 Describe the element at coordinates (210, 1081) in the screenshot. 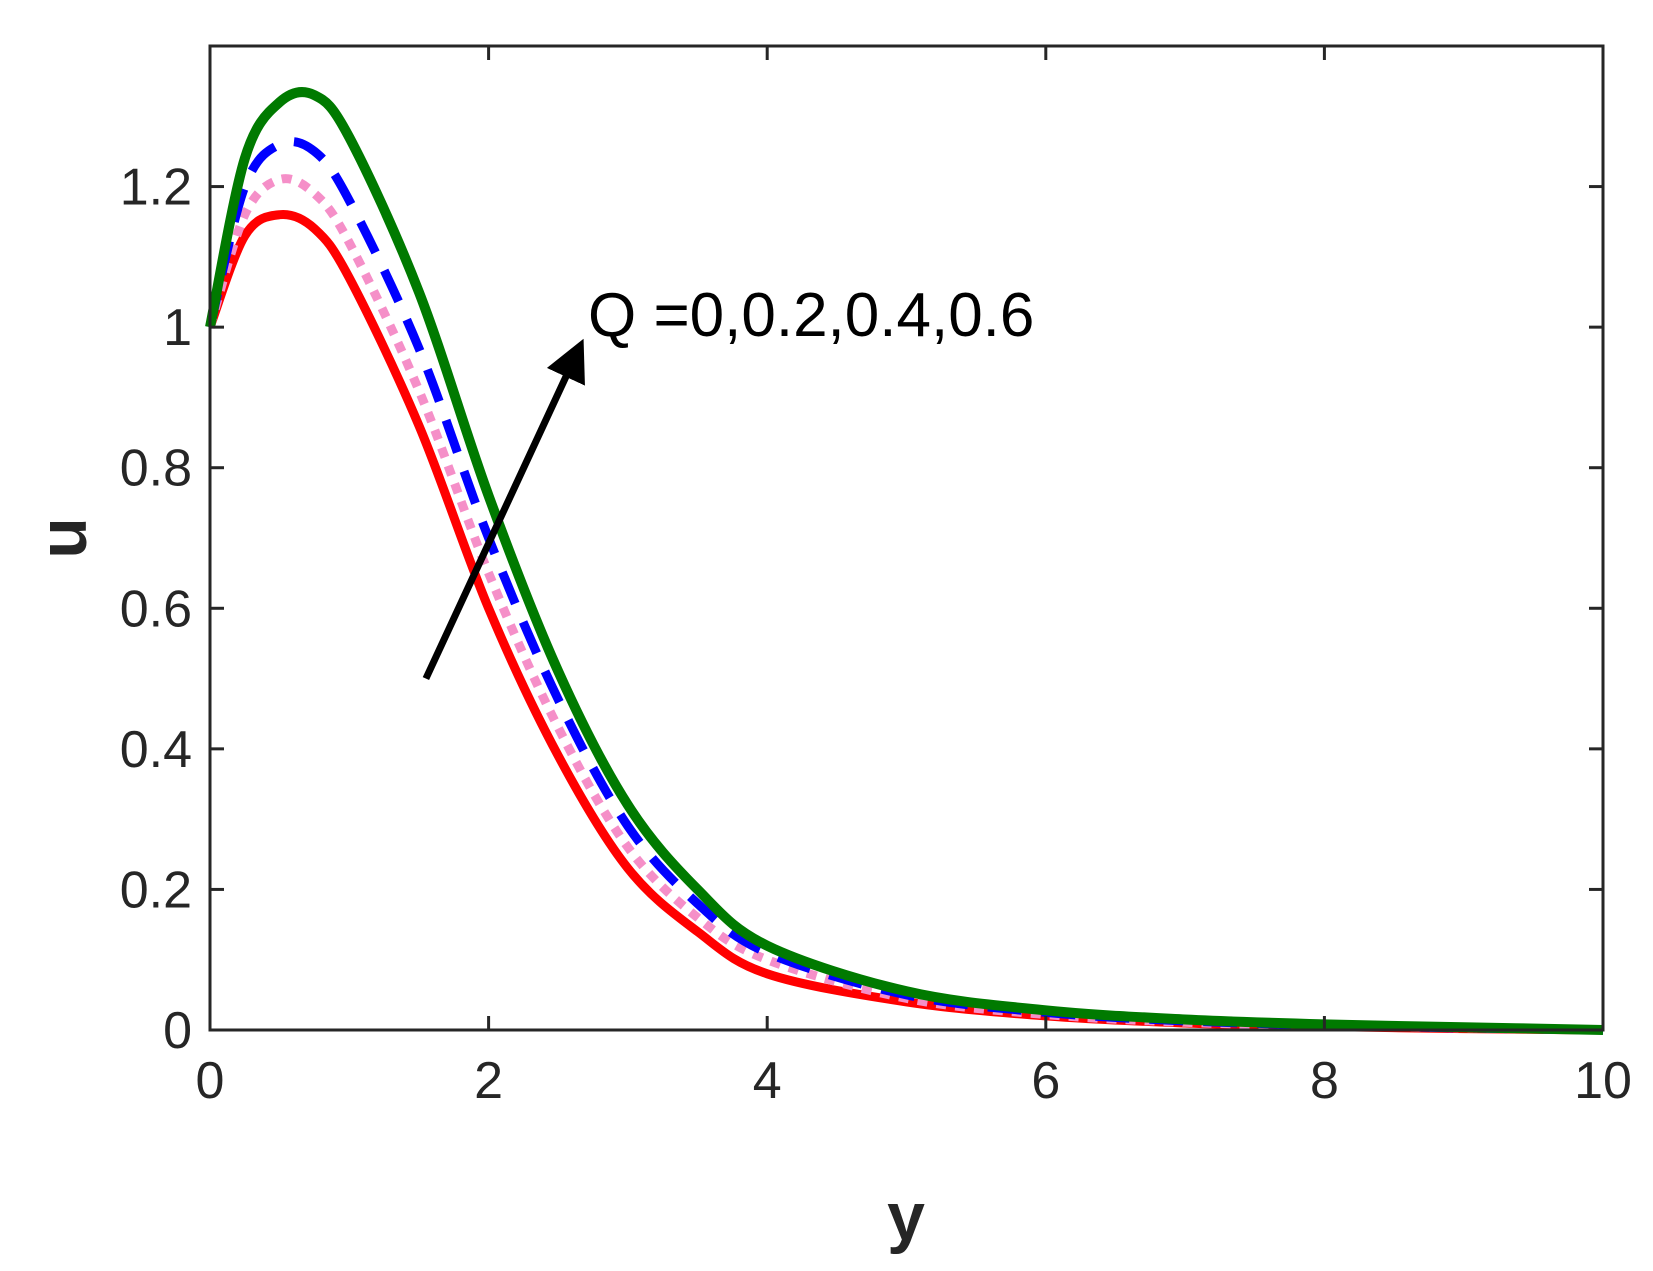

I see `x-tick-label: 0` at that location.